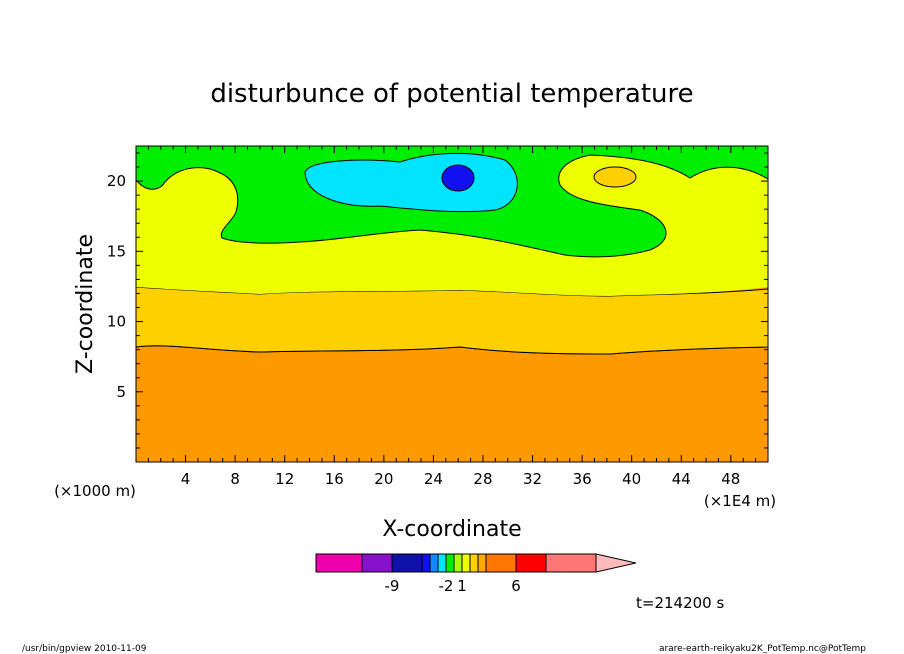 This screenshot has height=654, width=904. Describe the element at coordinates (482, 479) in the screenshot. I see `x-tick-label: 28` at that location.